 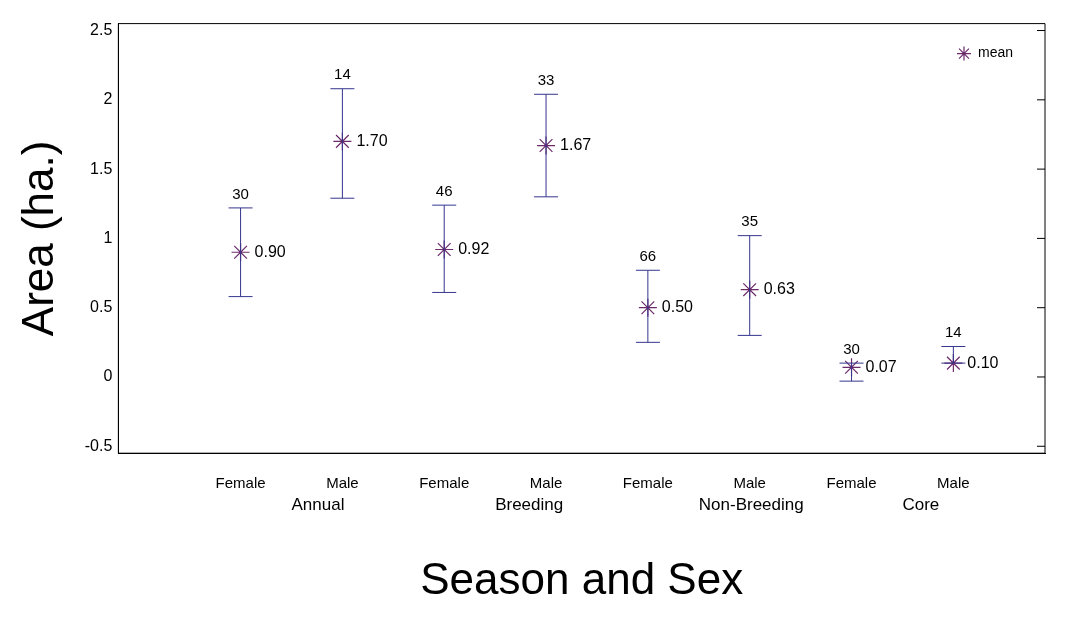 What do you see at coordinates (108, 237) in the screenshot?
I see `y-tick-label: 1` at bounding box center [108, 237].